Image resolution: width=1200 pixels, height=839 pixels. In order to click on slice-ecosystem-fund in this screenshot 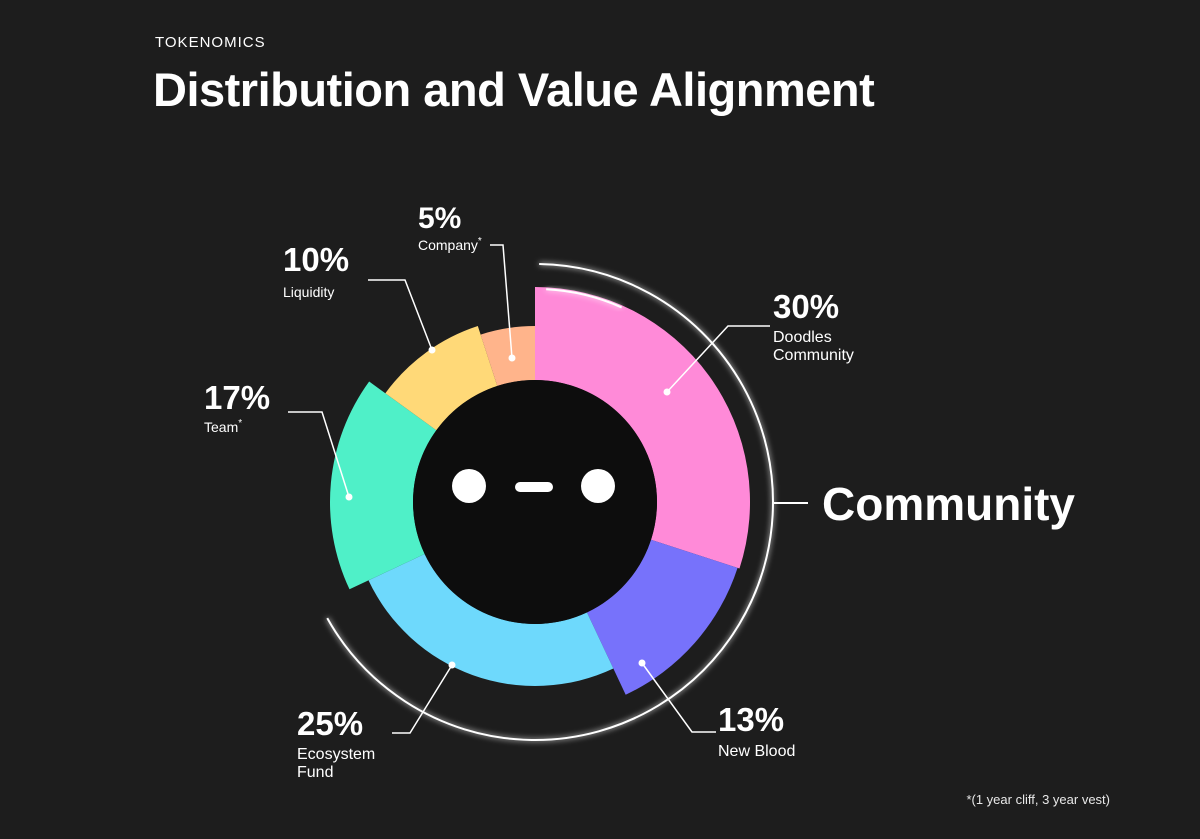, I will do `click(491, 619)`.